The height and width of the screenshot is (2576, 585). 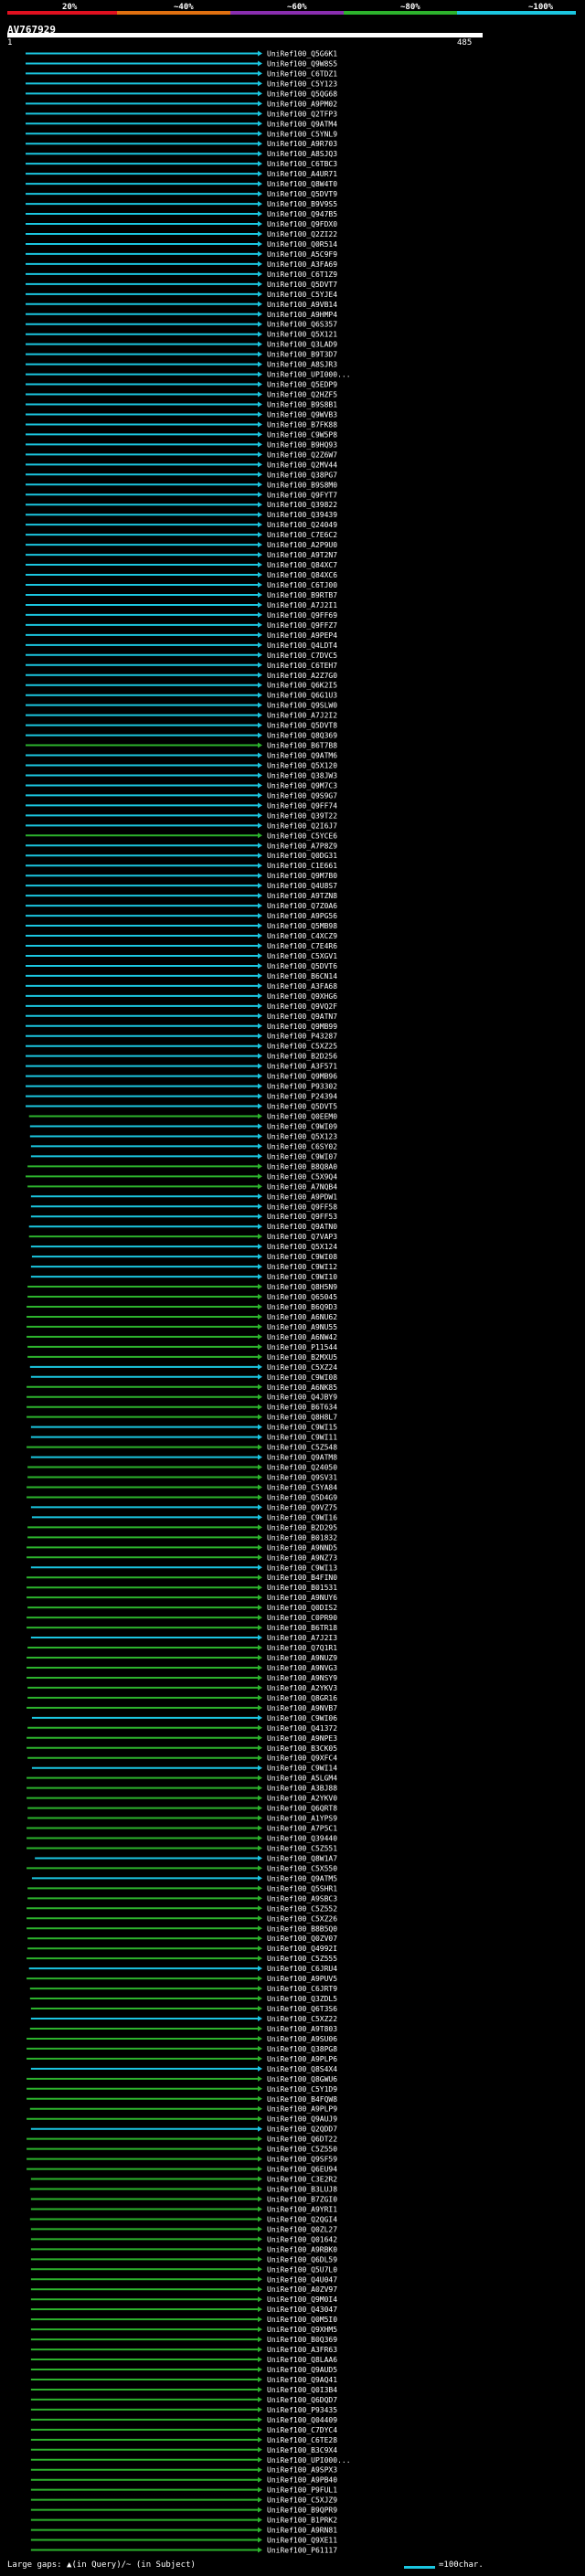 I want to click on hit-label: UniRef100_C9WI07, so click(x=302, y=1156).